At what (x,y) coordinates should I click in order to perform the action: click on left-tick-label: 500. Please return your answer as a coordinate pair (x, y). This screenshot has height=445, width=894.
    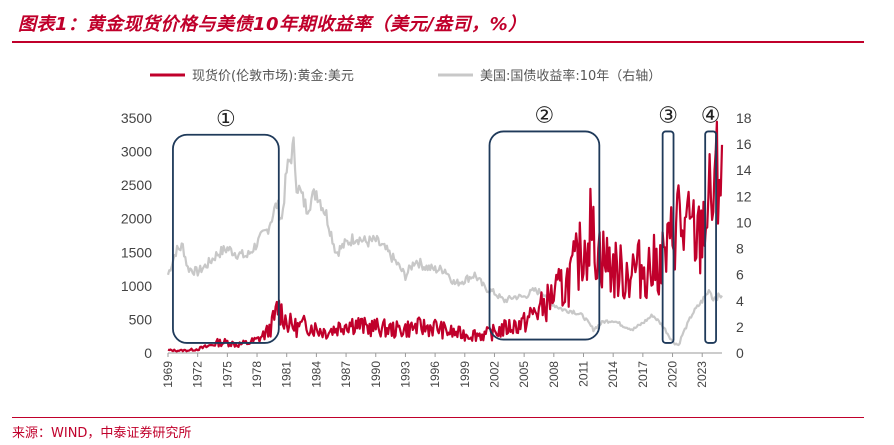
    Looking at the image, I should click on (141, 319).